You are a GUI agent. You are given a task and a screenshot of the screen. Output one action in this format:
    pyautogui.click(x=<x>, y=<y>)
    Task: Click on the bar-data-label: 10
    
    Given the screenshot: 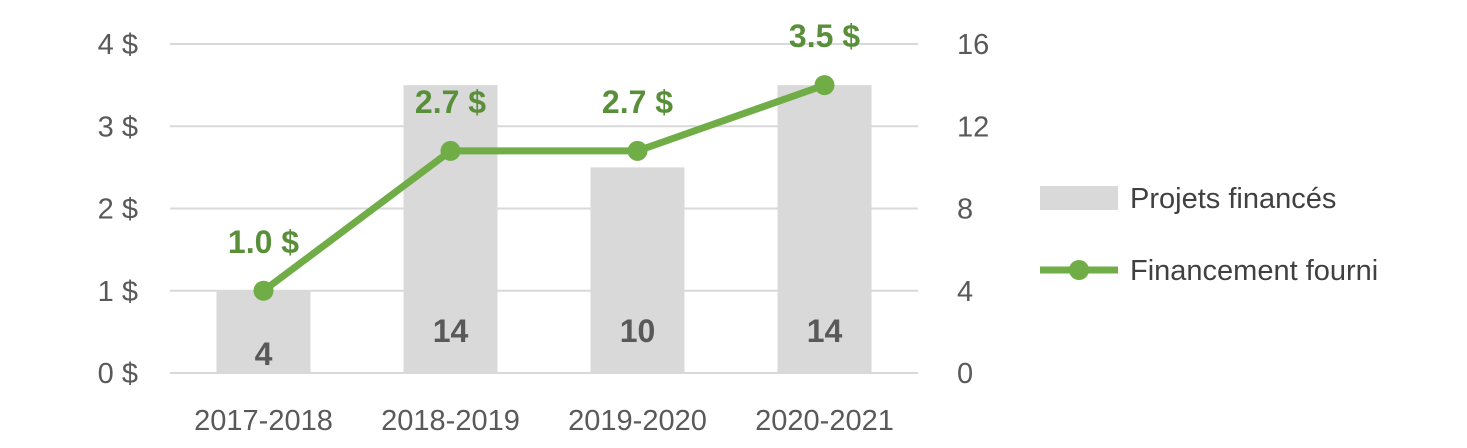 What is the action you would take?
    pyautogui.click(x=638, y=331)
    